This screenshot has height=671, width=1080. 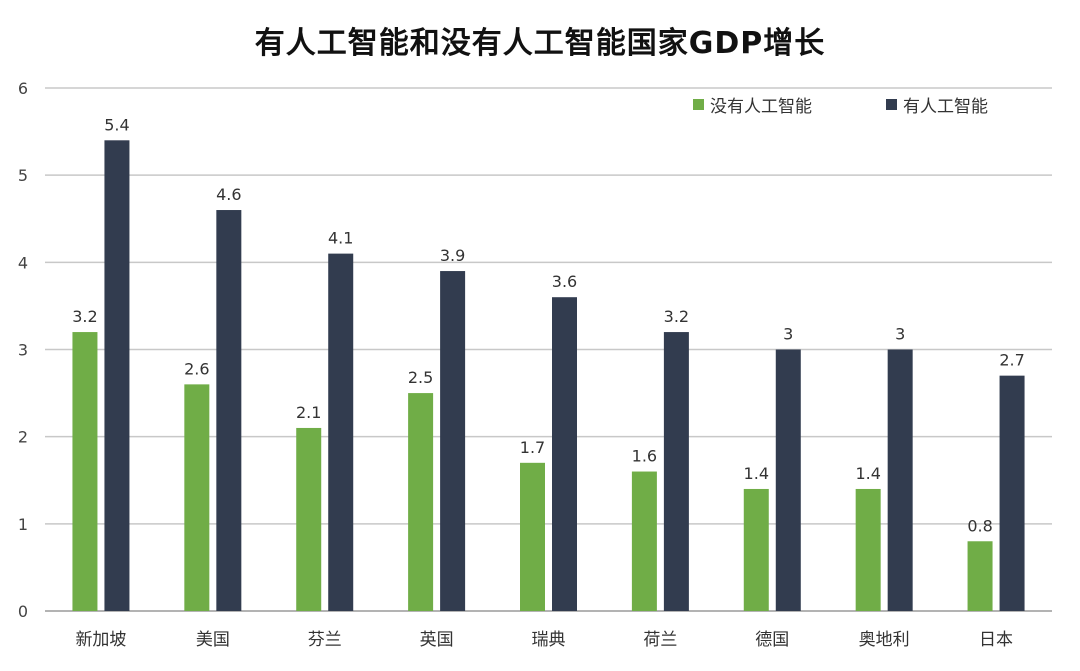 I want to click on legend-label-no-ai: 没有人工智能, so click(x=761, y=107).